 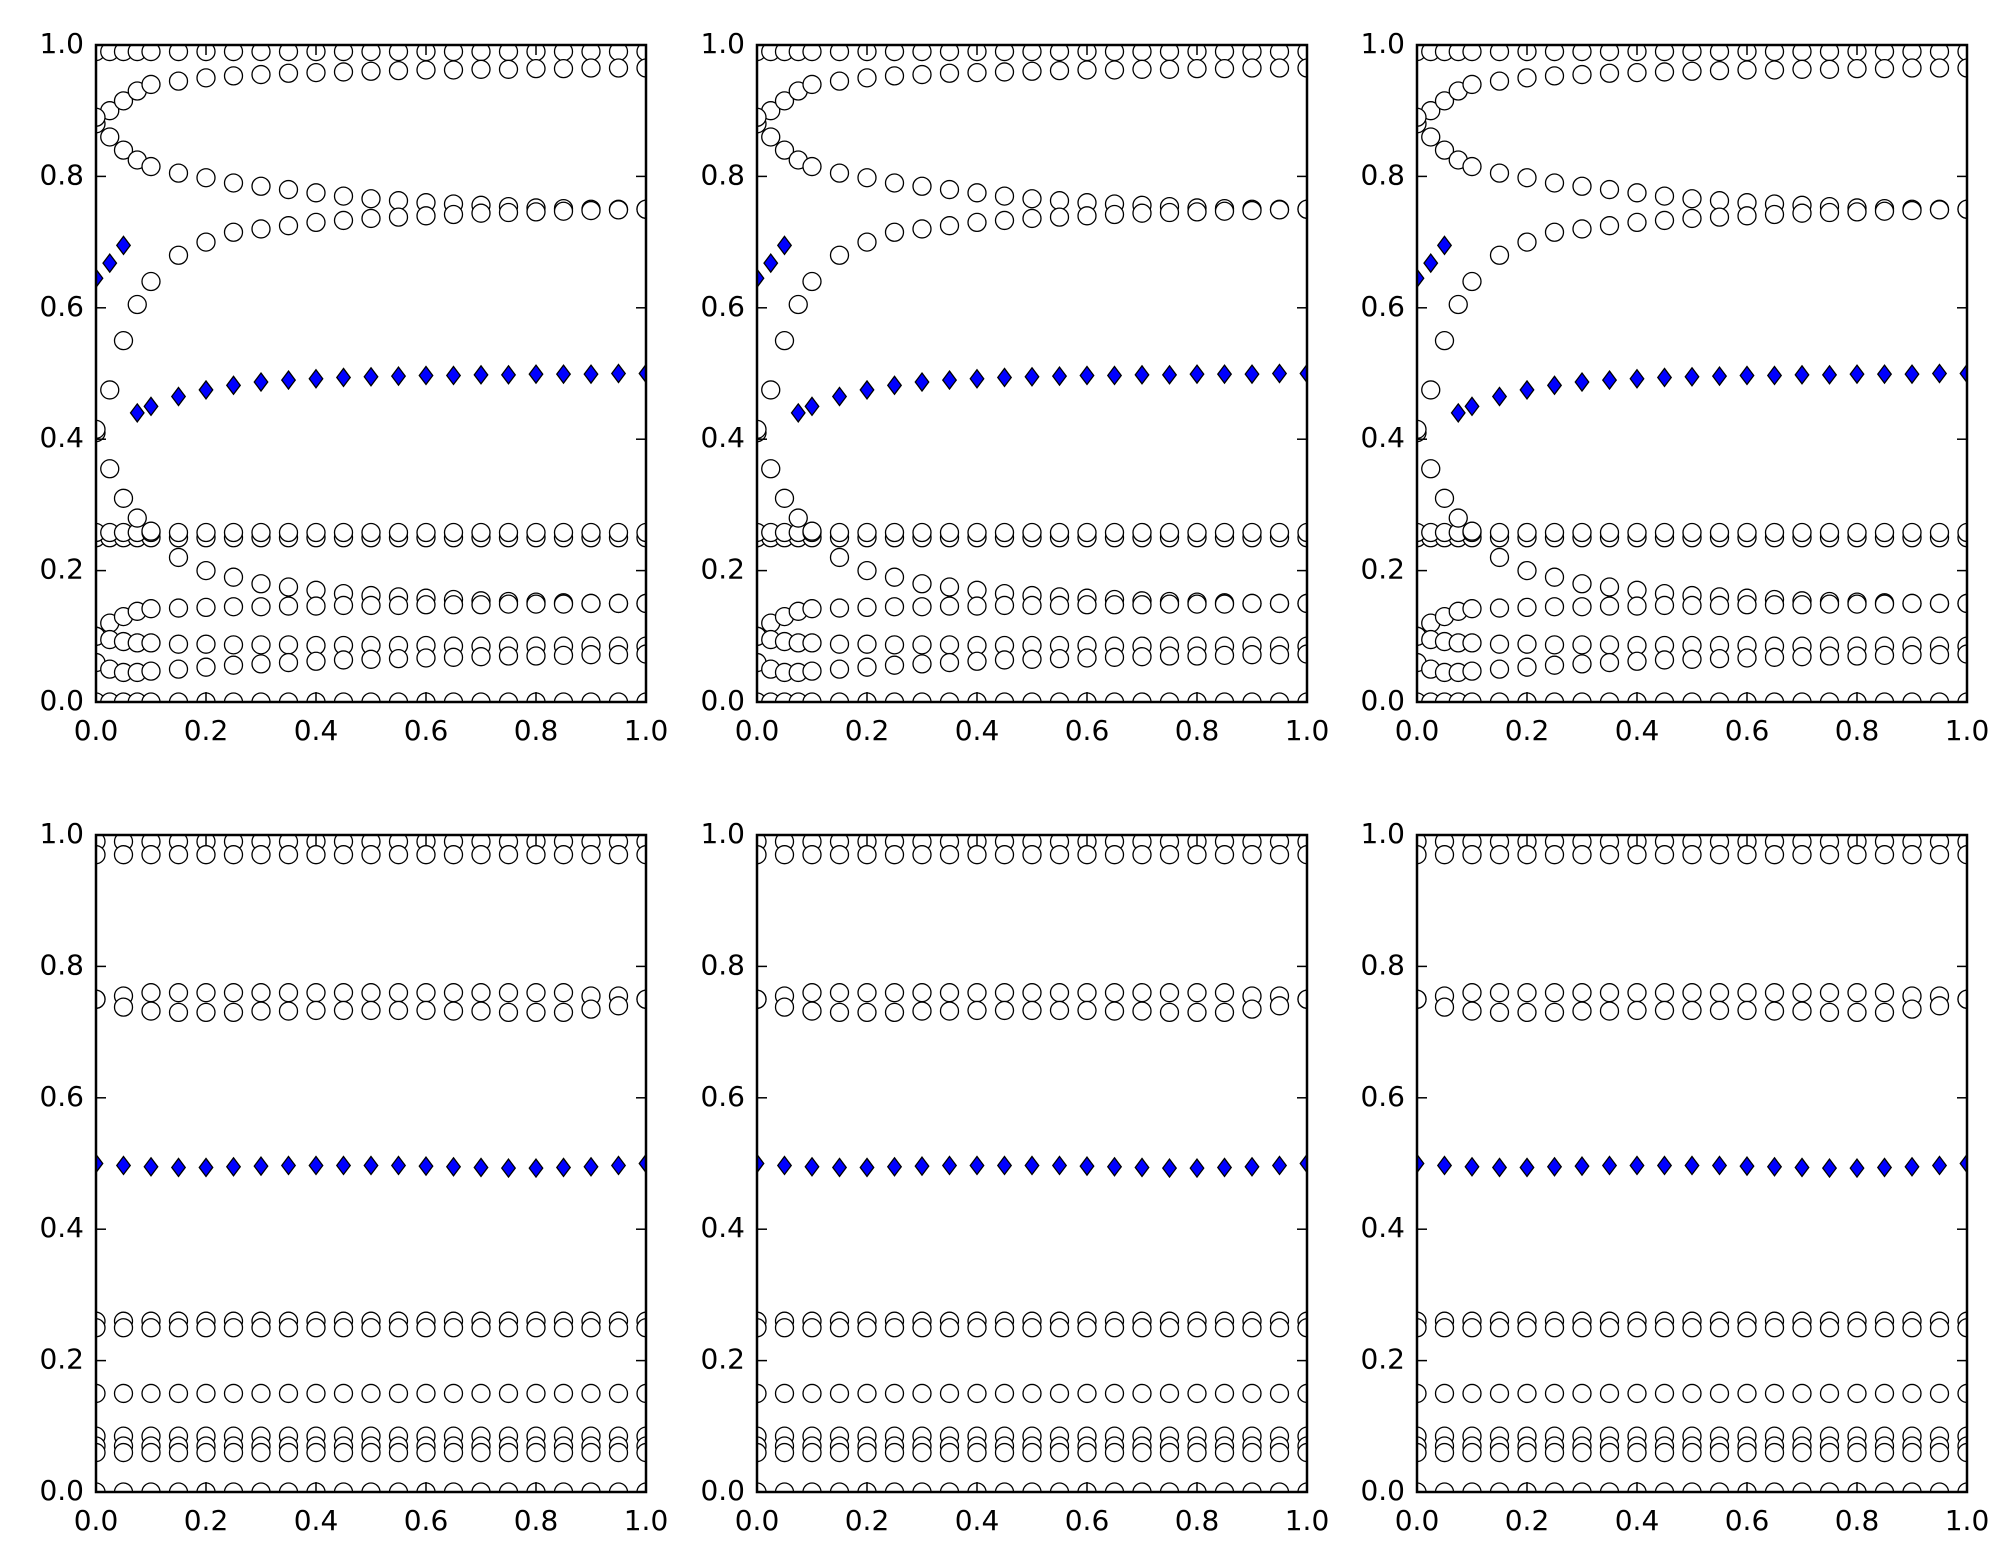 What do you see at coordinates (371, 1163) in the screenshot?
I see `axes-frame` at bounding box center [371, 1163].